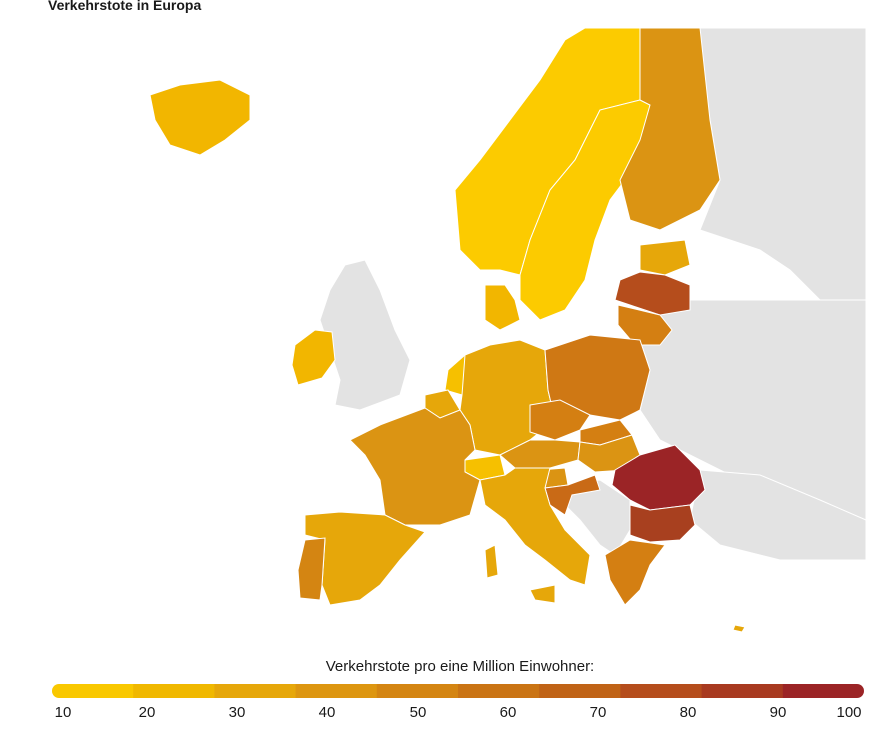  What do you see at coordinates (778, 515) in the screenshot?
I see `region-turkey` at bounding box center [778, 515].